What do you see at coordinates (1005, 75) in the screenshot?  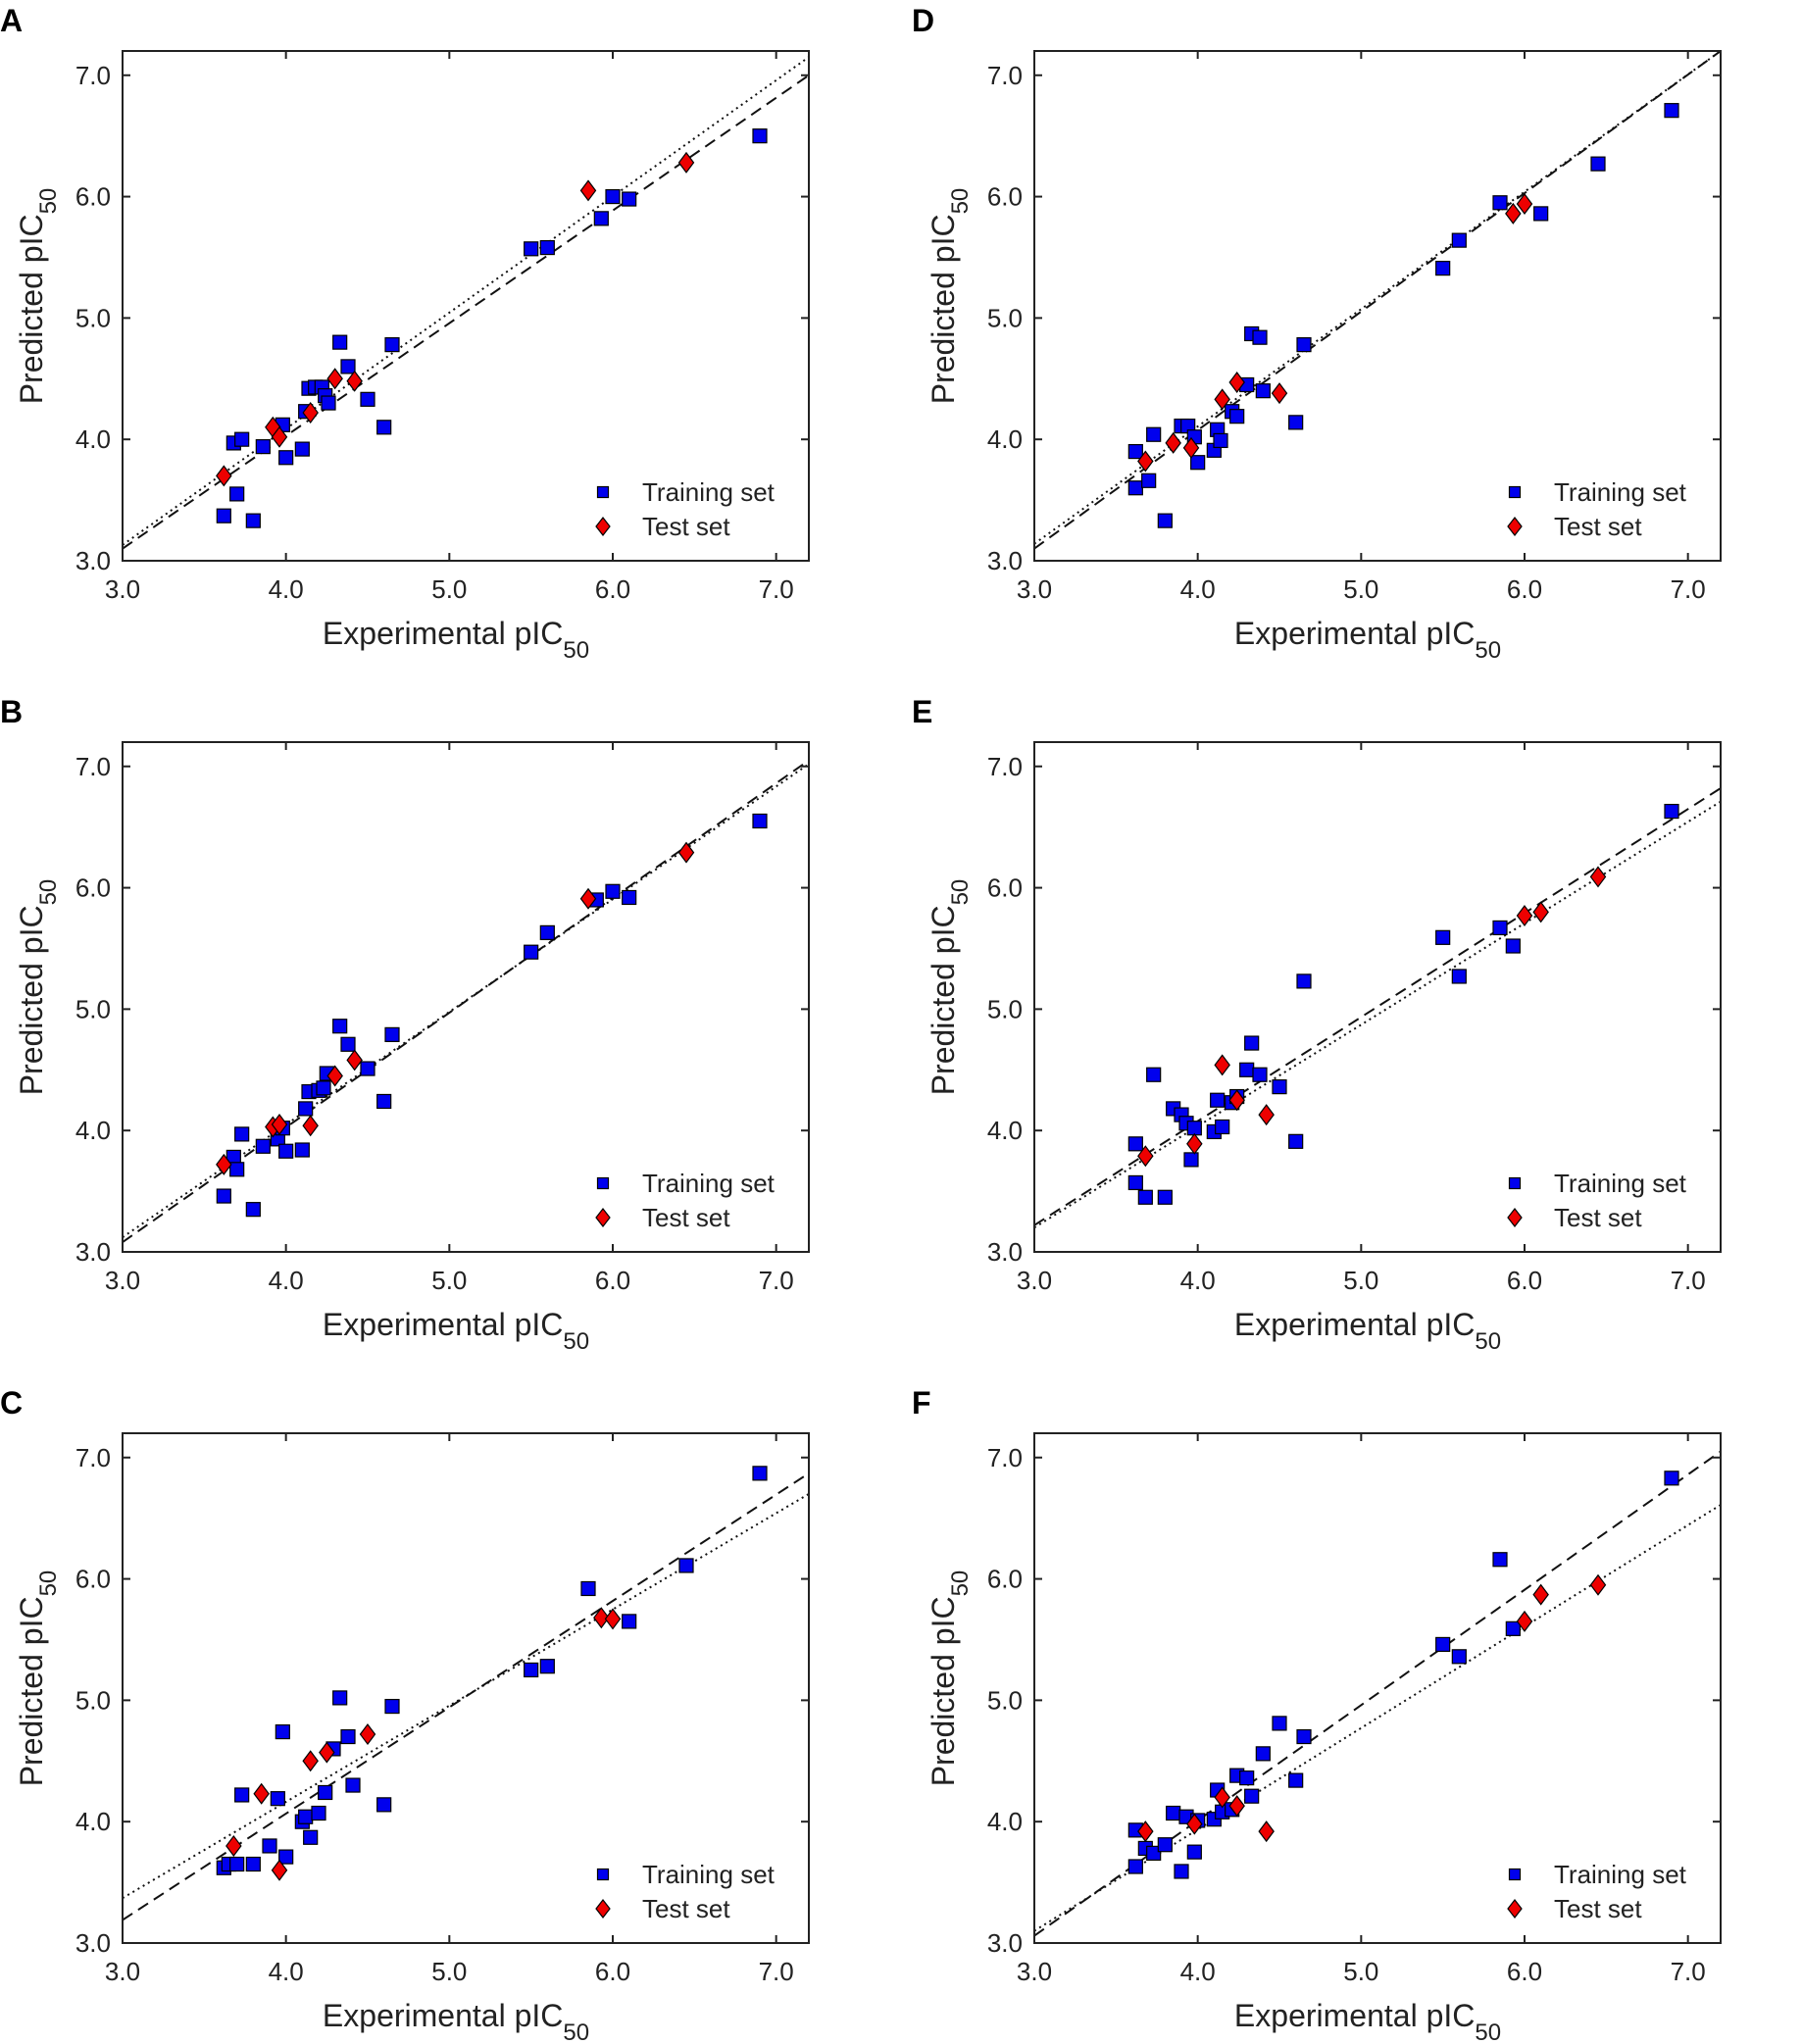 I see `y-tick-label: 7.0` at bounding box center [1005, 75].